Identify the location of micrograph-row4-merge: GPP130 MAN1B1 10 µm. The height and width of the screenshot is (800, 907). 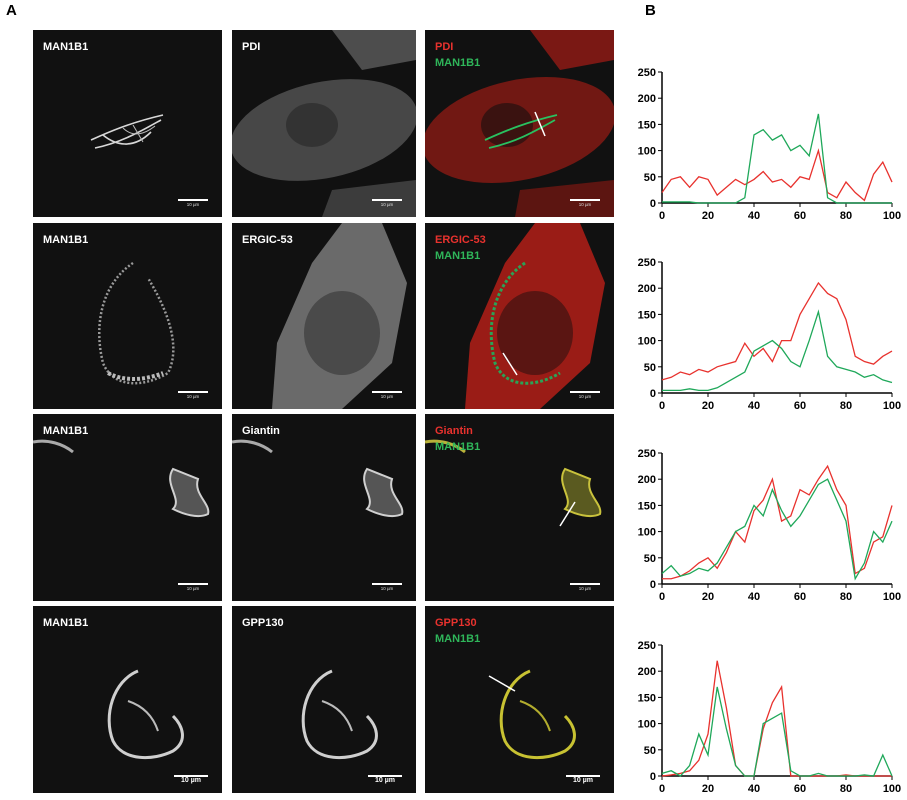
(519, 699).